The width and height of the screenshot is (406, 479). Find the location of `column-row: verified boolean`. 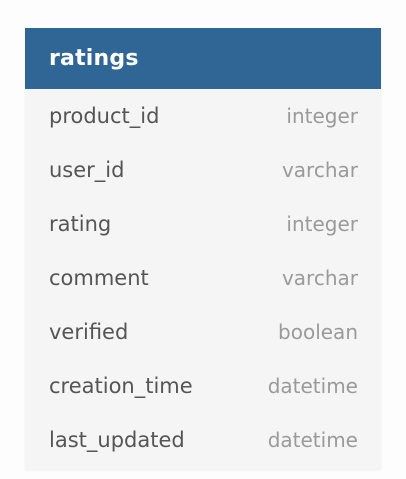

column-row: verified boolean is located at coordinates (203, 332).